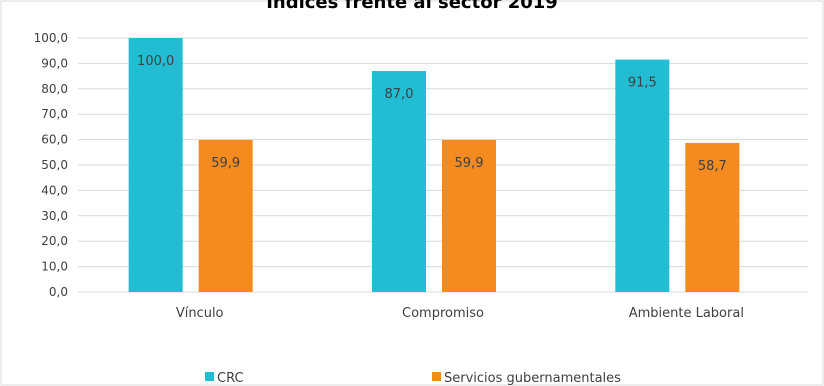 This screenshot has height=386, width=824. I want to click on legend: CRC Servicios gubernamentales, so click(413, 378).